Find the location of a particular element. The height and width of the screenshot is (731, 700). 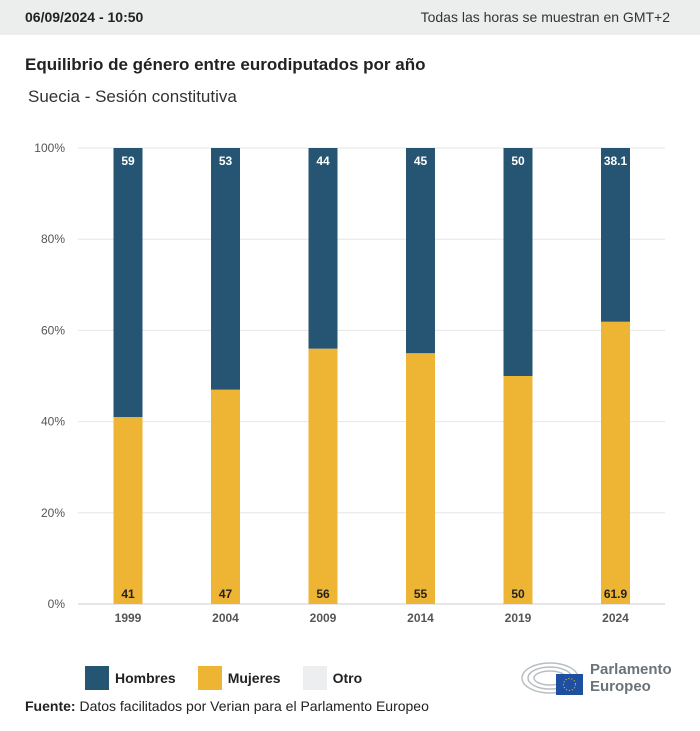

data-label: 53 is located at coordinates (226, 161).